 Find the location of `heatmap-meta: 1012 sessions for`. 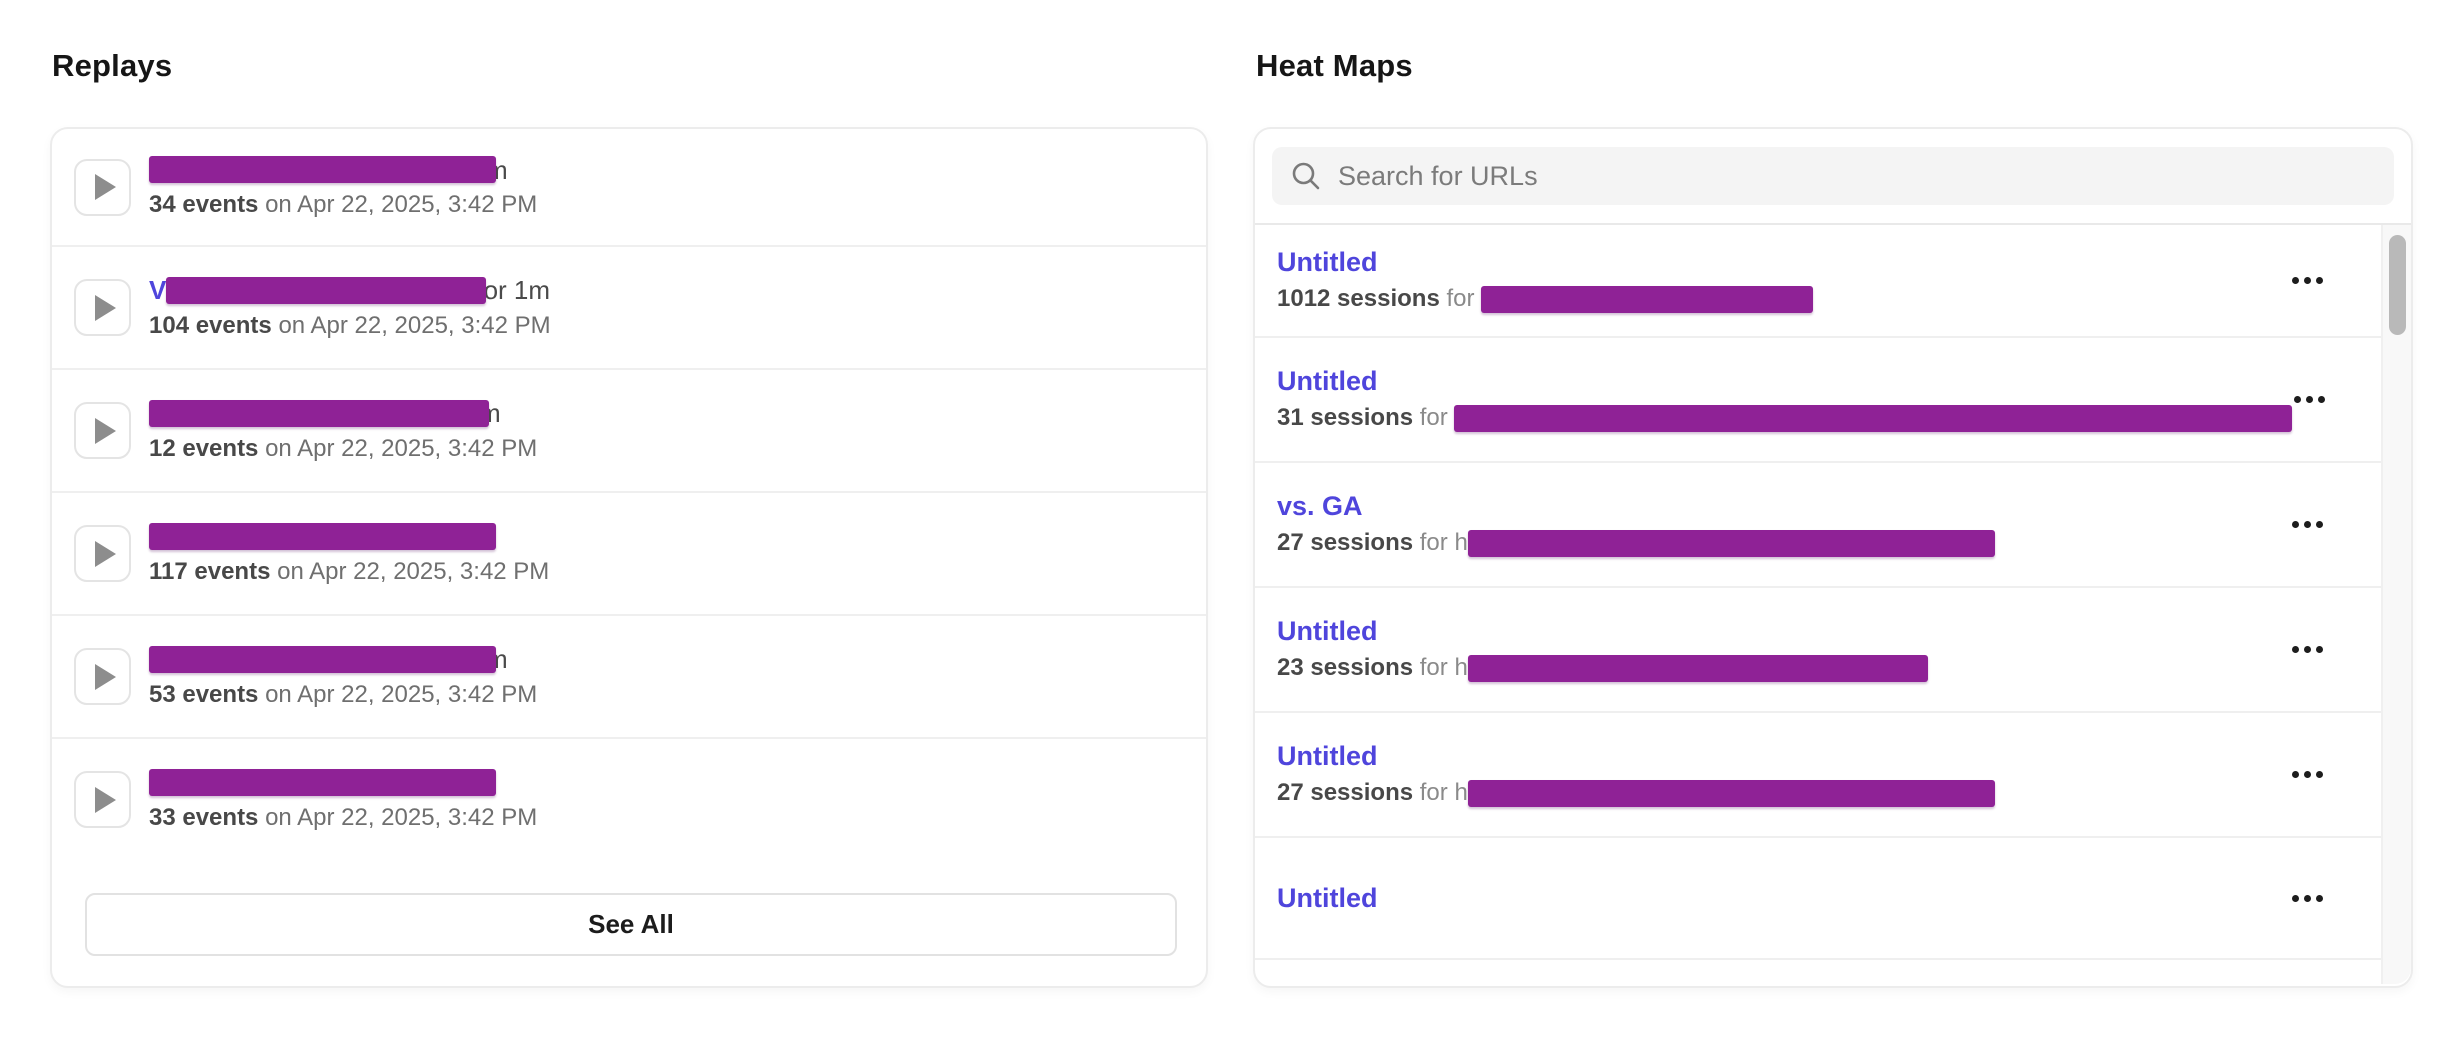

heatmap-meta: 1012 sessions for is located at coordinates (1545, 299).